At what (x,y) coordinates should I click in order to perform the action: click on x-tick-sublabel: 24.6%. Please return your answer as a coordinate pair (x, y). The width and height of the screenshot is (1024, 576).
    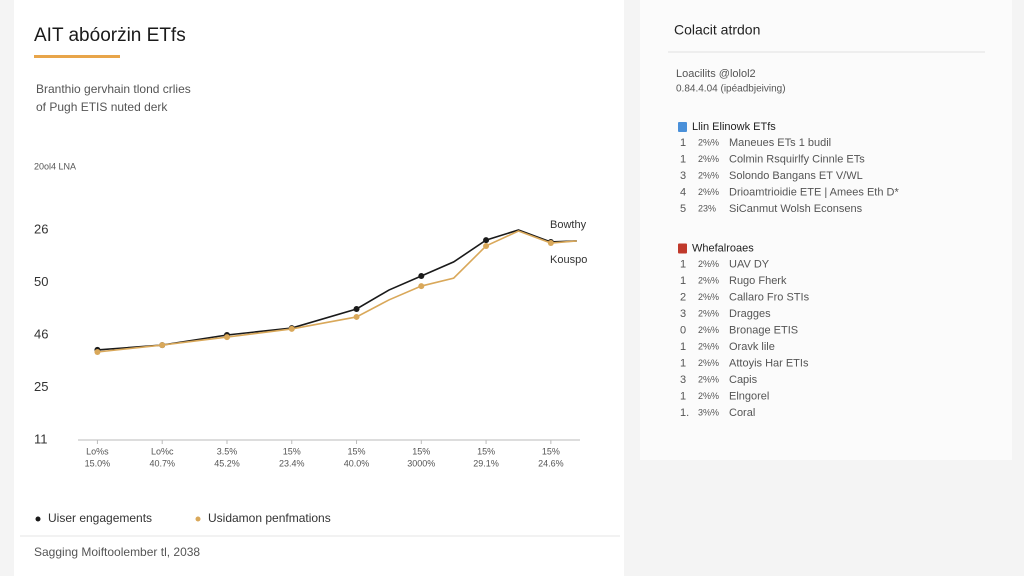
    Looking at the image, I should click on (551, 463).